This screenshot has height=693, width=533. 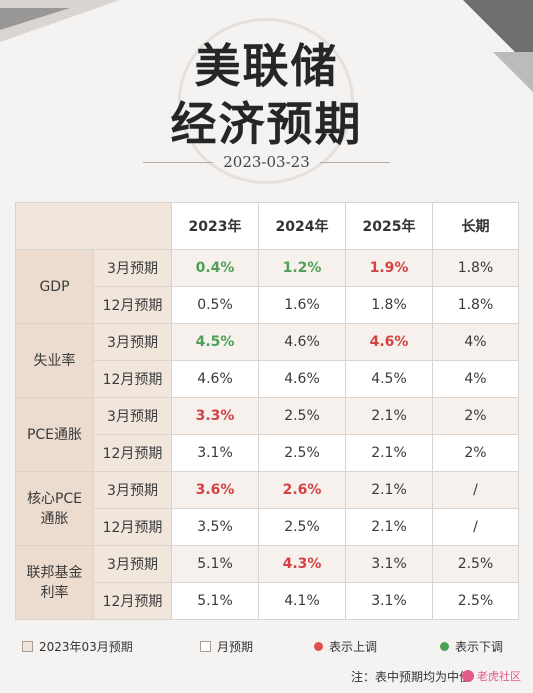 I want to click on cell-value: 0.5%, so click(x=215, y=305).